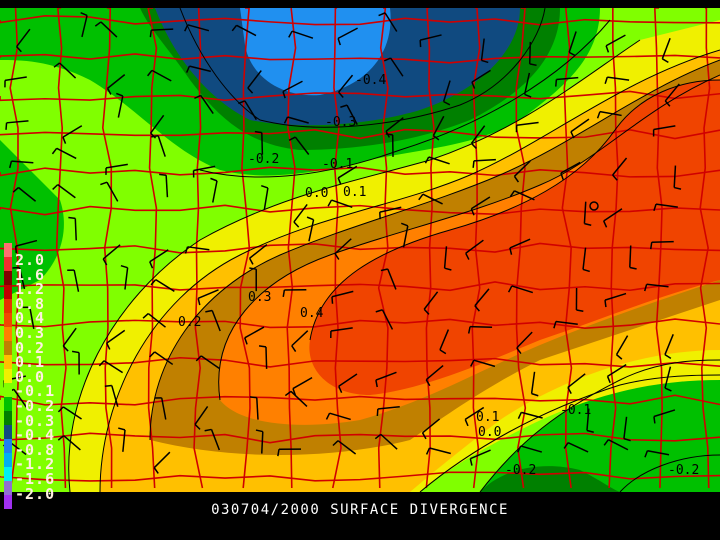 Image resolution: width=720 pixels, height=540 pixels. Describe the element at coordinates (35, 391) in the screenshot. I see `legend-label: -0.1` at that location.